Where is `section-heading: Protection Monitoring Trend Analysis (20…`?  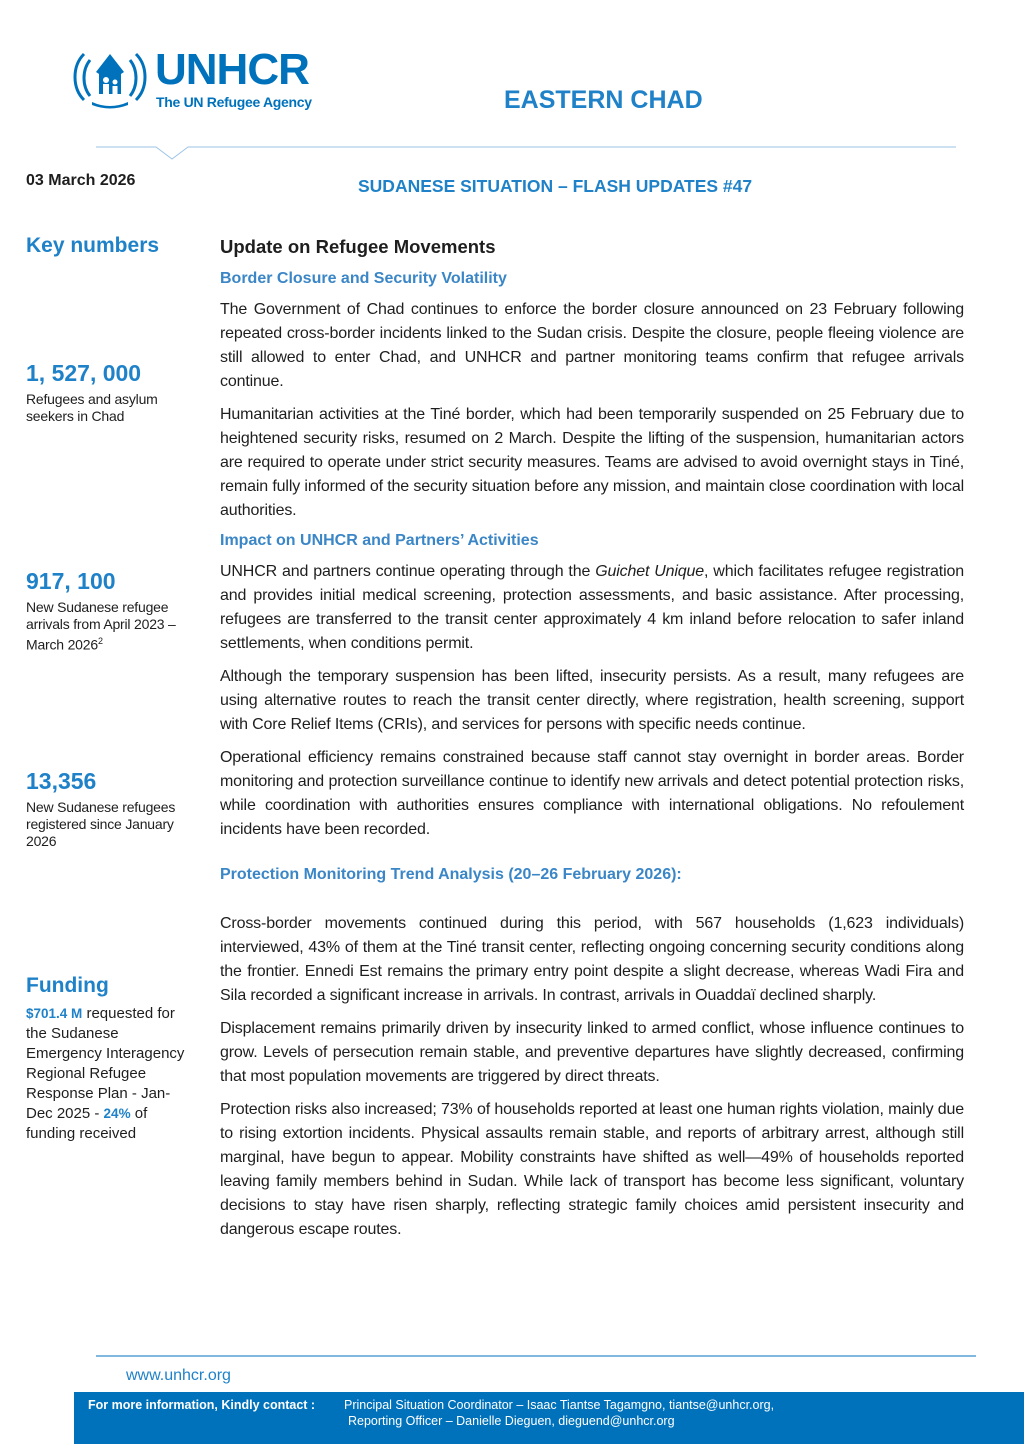 section-heading: Protection Monitoring Trend Analysis (20… is located at coordinates (451, 874).